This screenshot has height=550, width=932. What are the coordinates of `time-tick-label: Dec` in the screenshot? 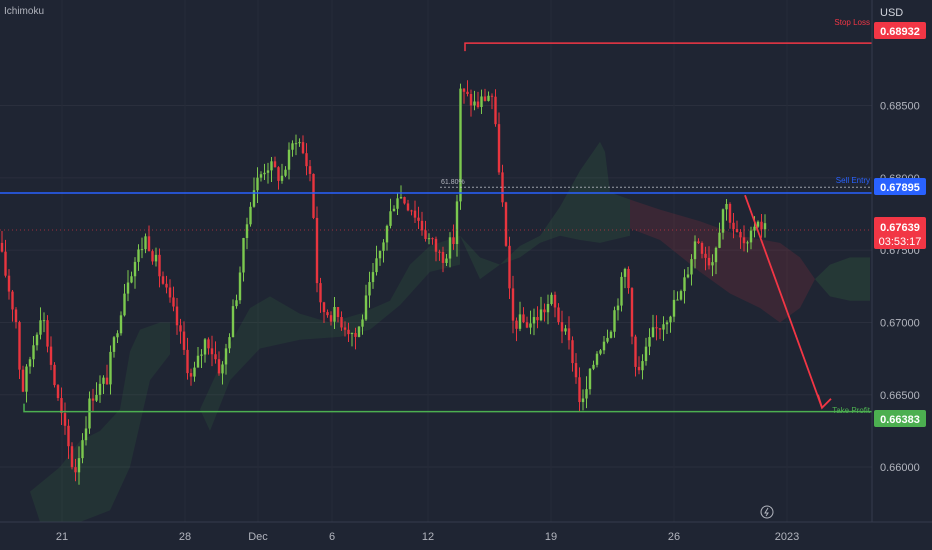 It's located at (258, 537).